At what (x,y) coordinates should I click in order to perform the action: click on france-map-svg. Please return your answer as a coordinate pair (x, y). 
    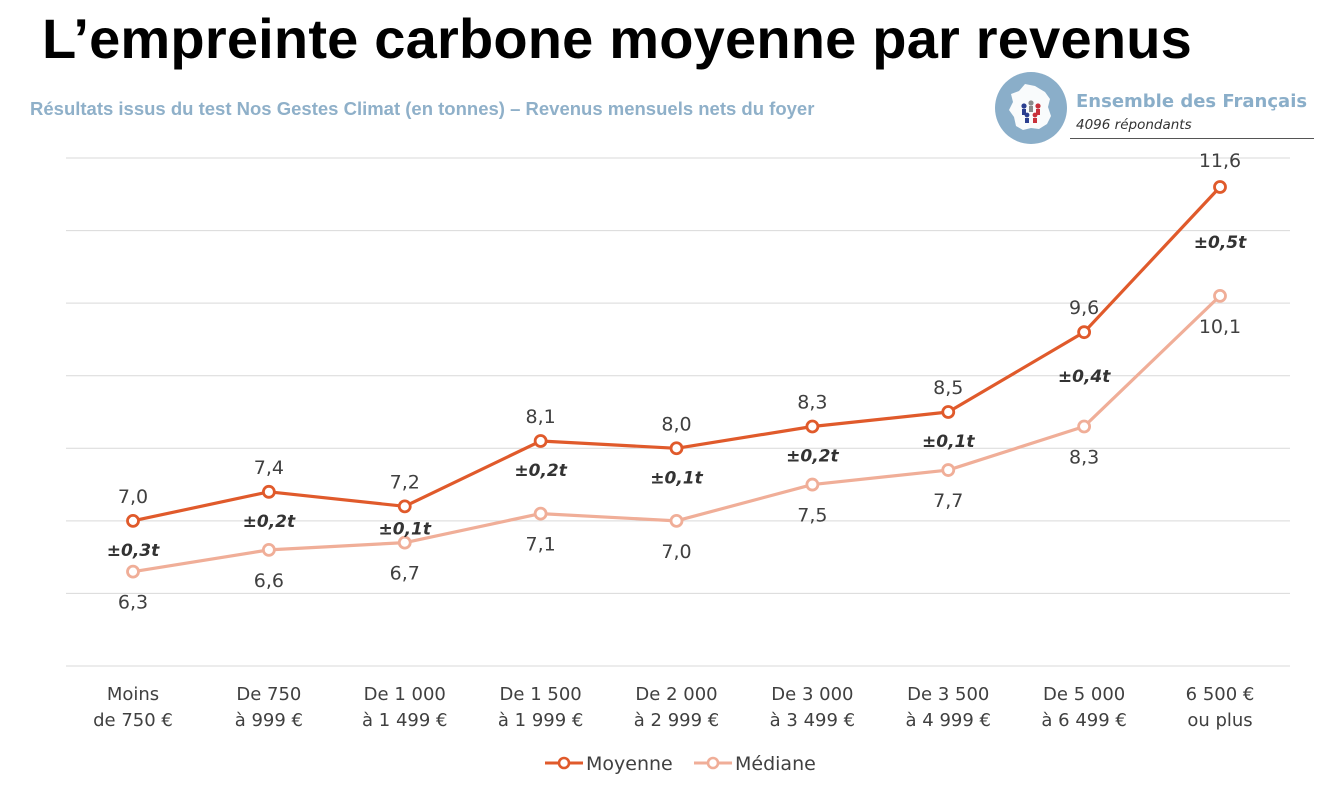
    Looking at the image, I should click on (1030, 107).